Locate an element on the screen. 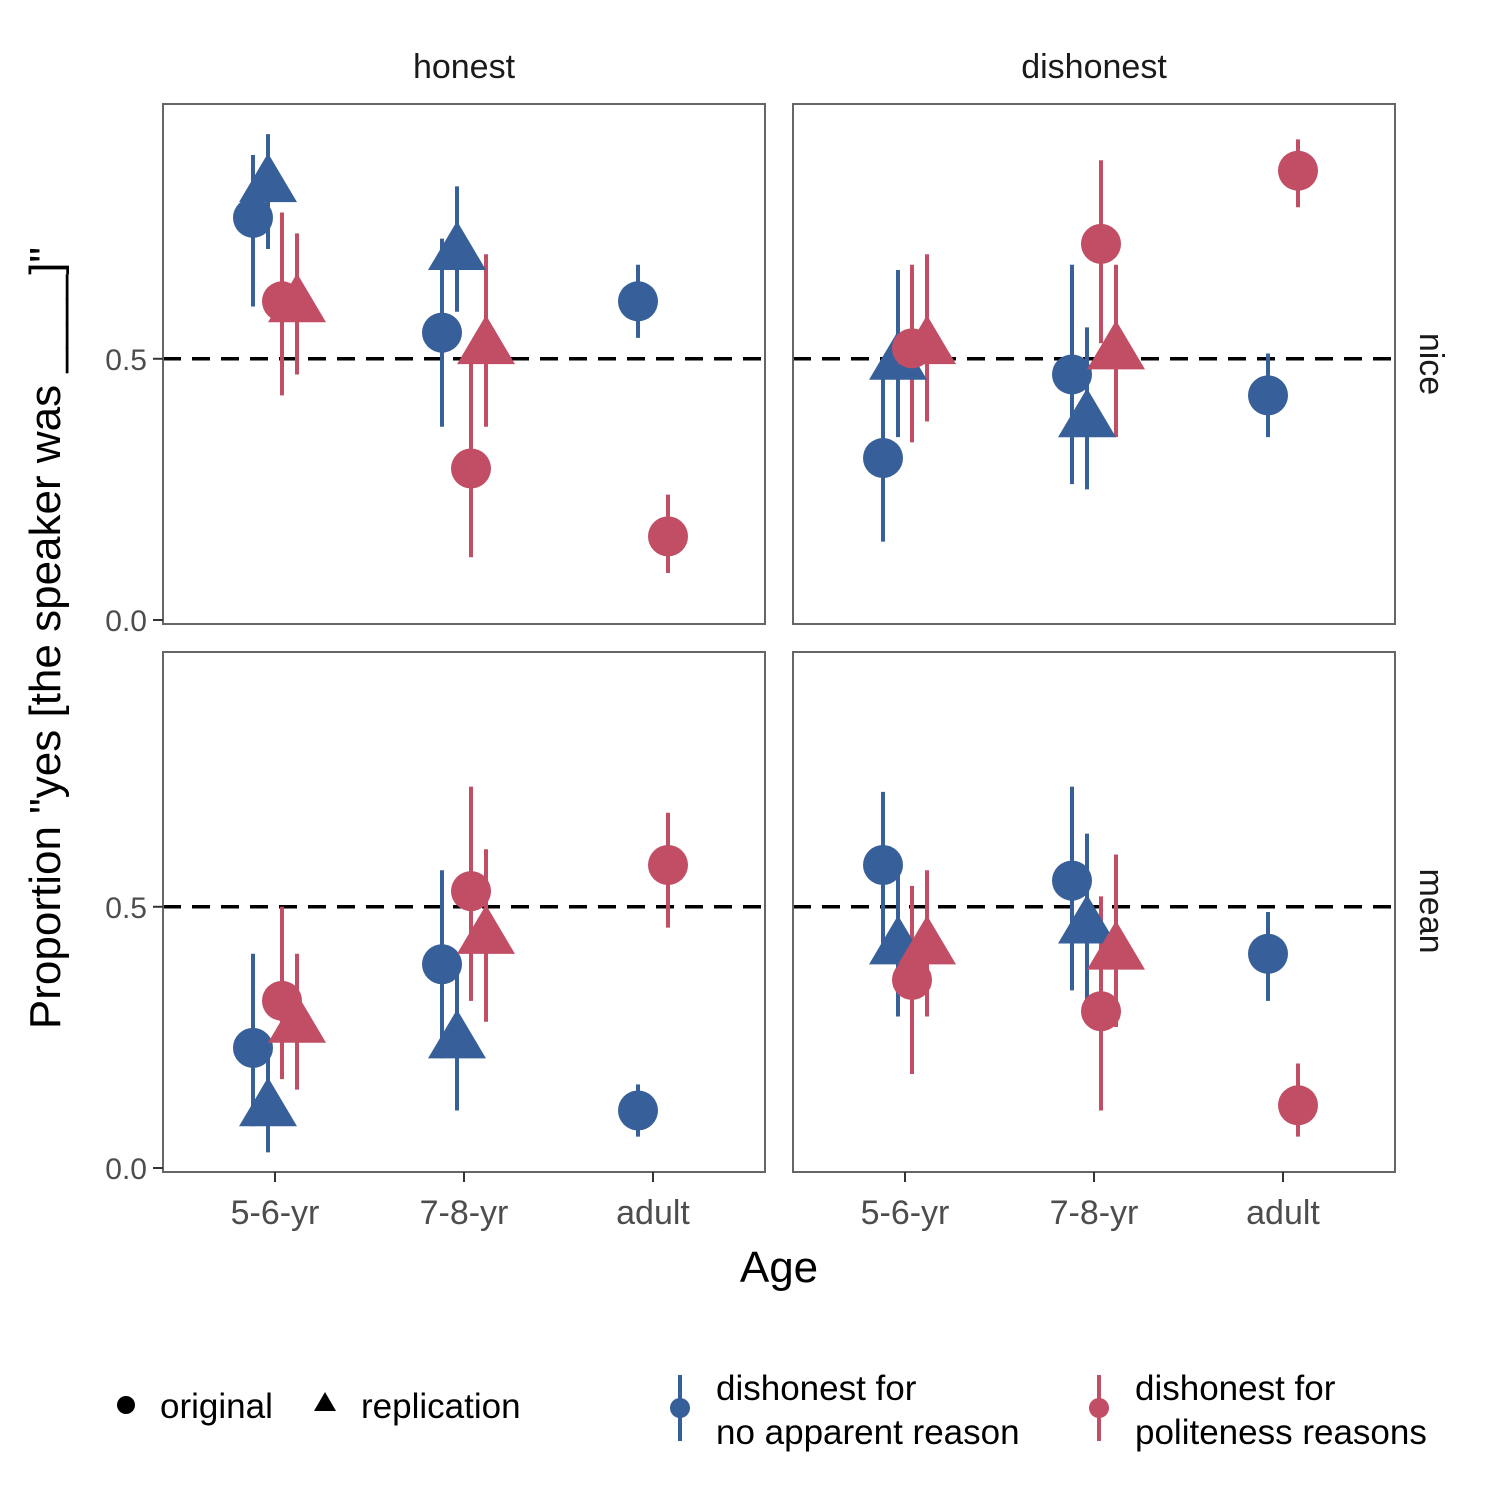  legend-key-point-no-apparent-reason is located at coordinates (680, 1408).